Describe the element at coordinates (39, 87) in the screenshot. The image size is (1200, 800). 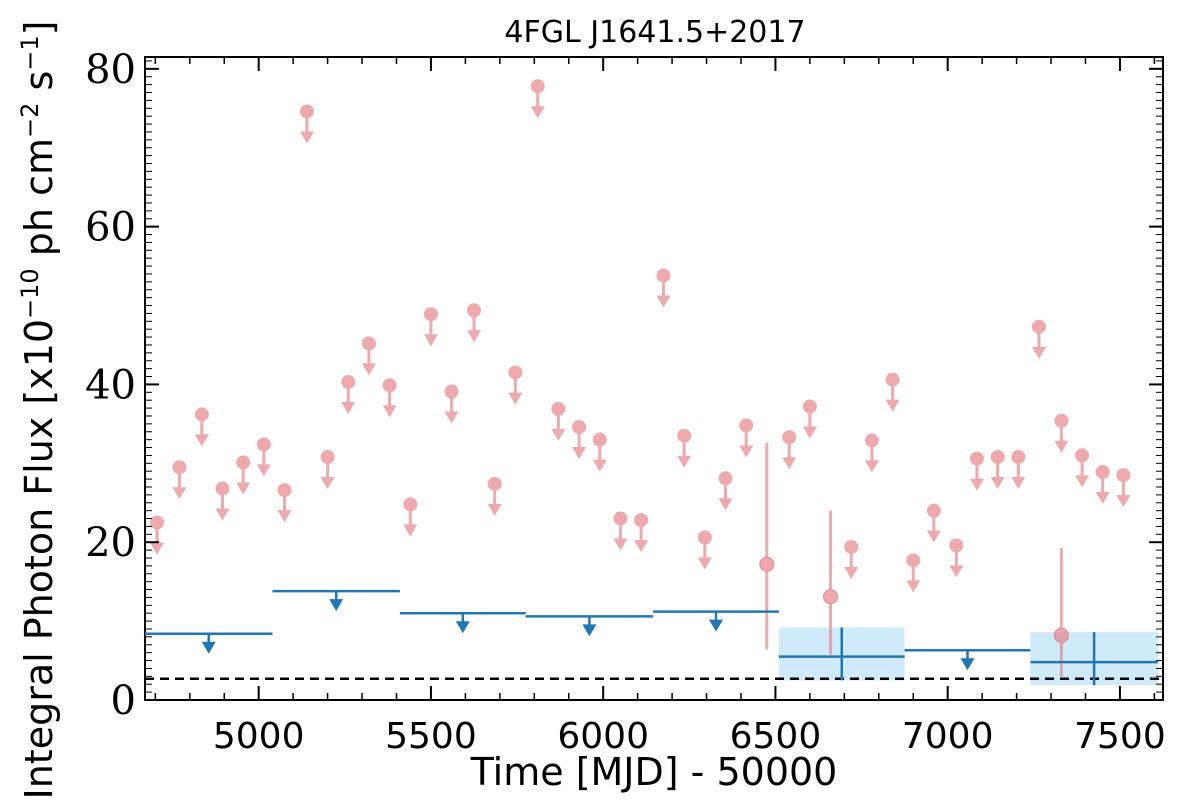
I see `y-axis-label-units2: s` at that location.